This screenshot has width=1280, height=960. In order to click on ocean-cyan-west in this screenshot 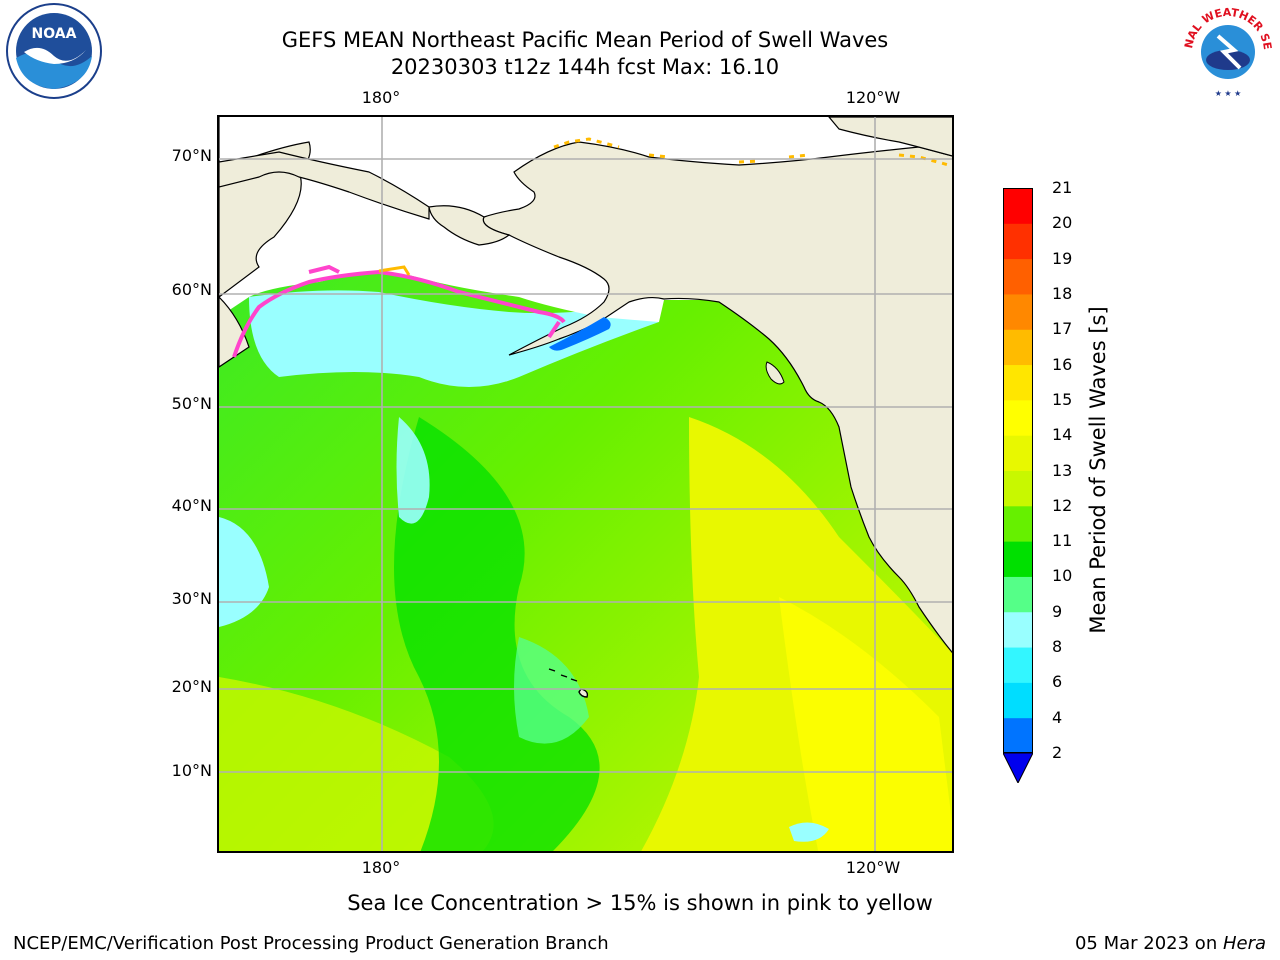, I will do `click(244, 572)`.